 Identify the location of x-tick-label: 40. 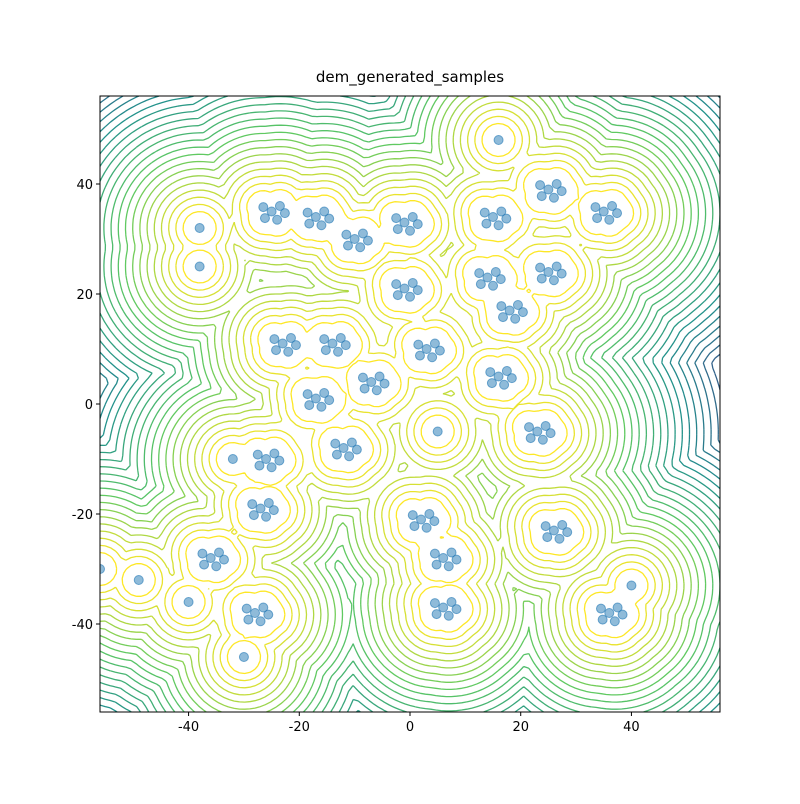
(631, 727).